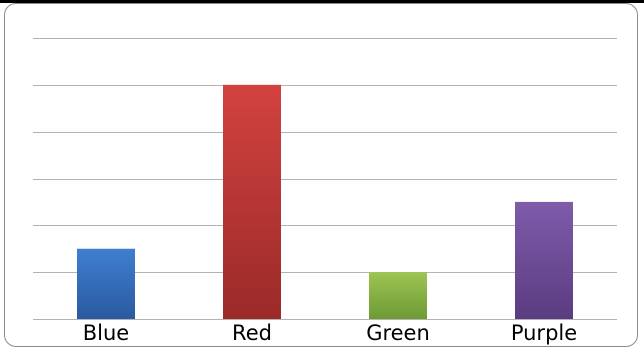  Describe the element at coordinates (252, 333) in the screenshot. I see `category-label-red: Red` at that location.